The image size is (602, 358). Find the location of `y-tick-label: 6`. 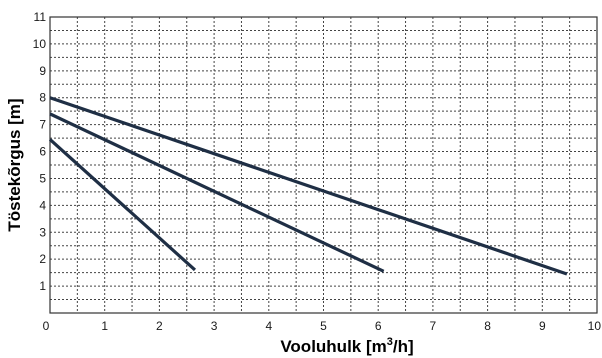

y-tick-label: 6 is located at coordinates (42, 152).